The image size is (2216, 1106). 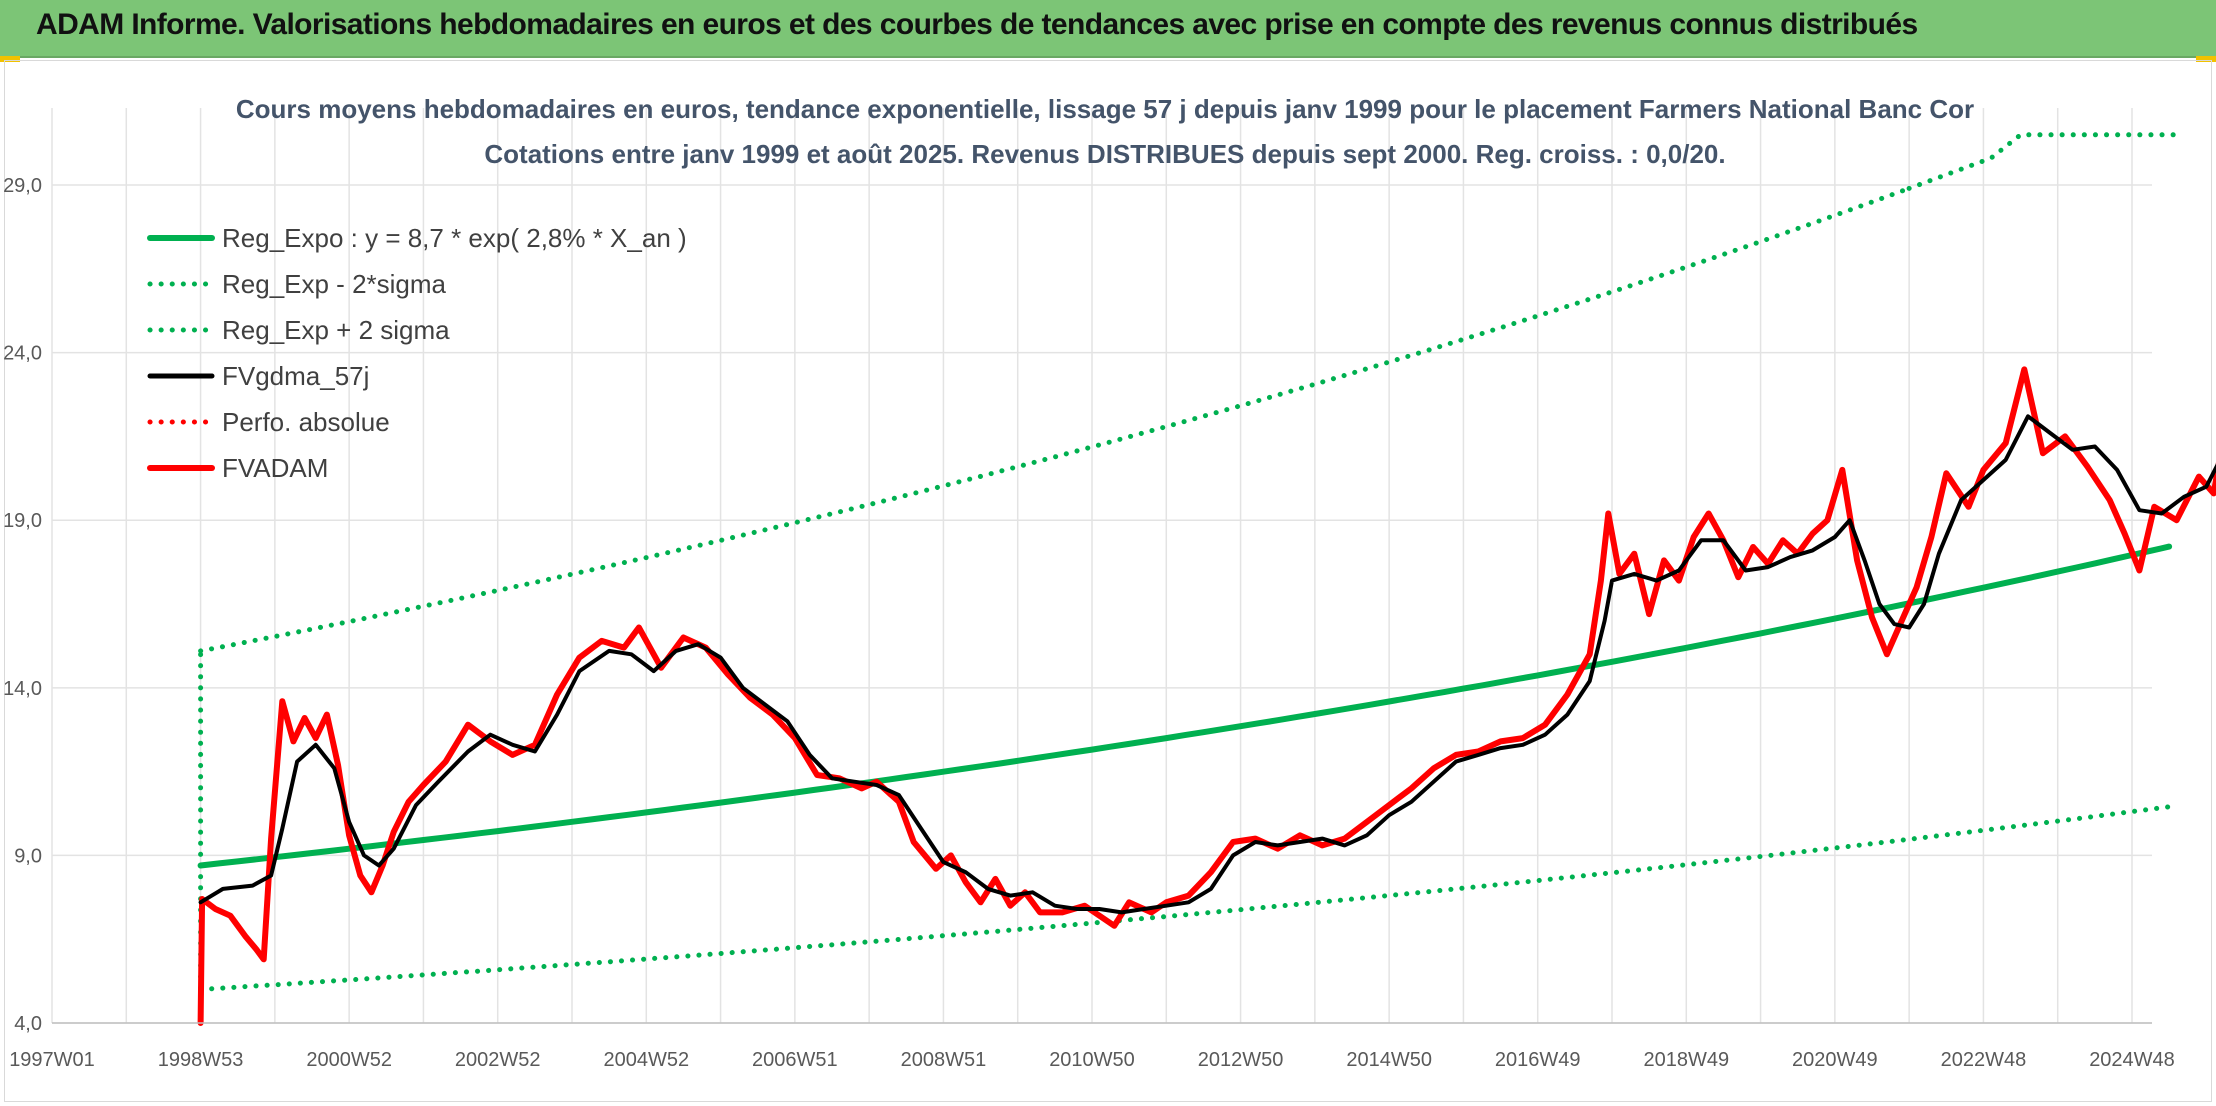 What do you see at coordinates (1984, 1060) in the screenshot?
I see `x-tick-label: 2022W48` at bounding box center [1984, 1060].